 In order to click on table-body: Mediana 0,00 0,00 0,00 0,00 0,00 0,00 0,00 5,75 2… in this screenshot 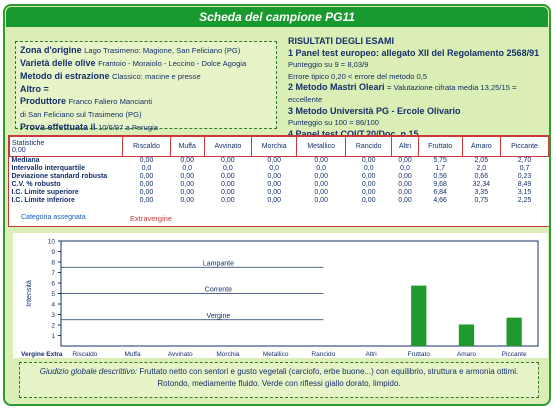, I will do `click(279, 181)`.